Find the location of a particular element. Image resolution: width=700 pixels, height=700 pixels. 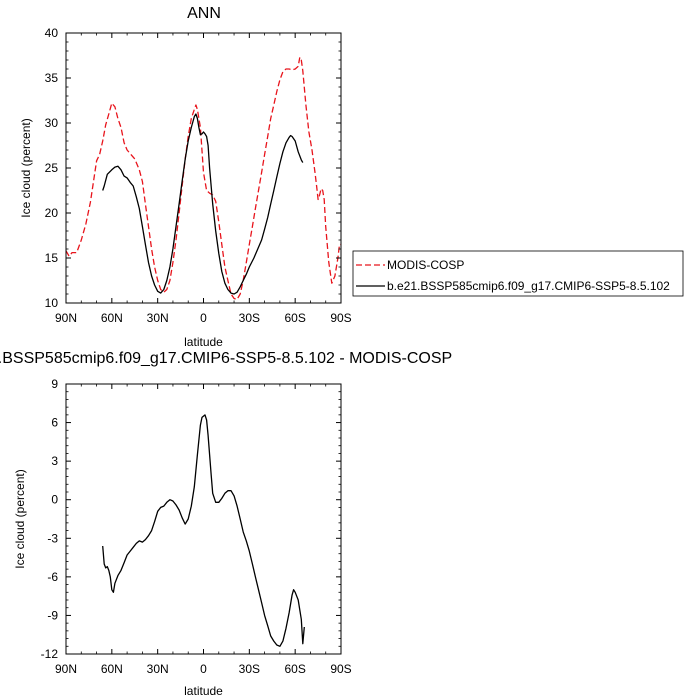

y-tick-label: -6 is located at coordinates (52, 577).